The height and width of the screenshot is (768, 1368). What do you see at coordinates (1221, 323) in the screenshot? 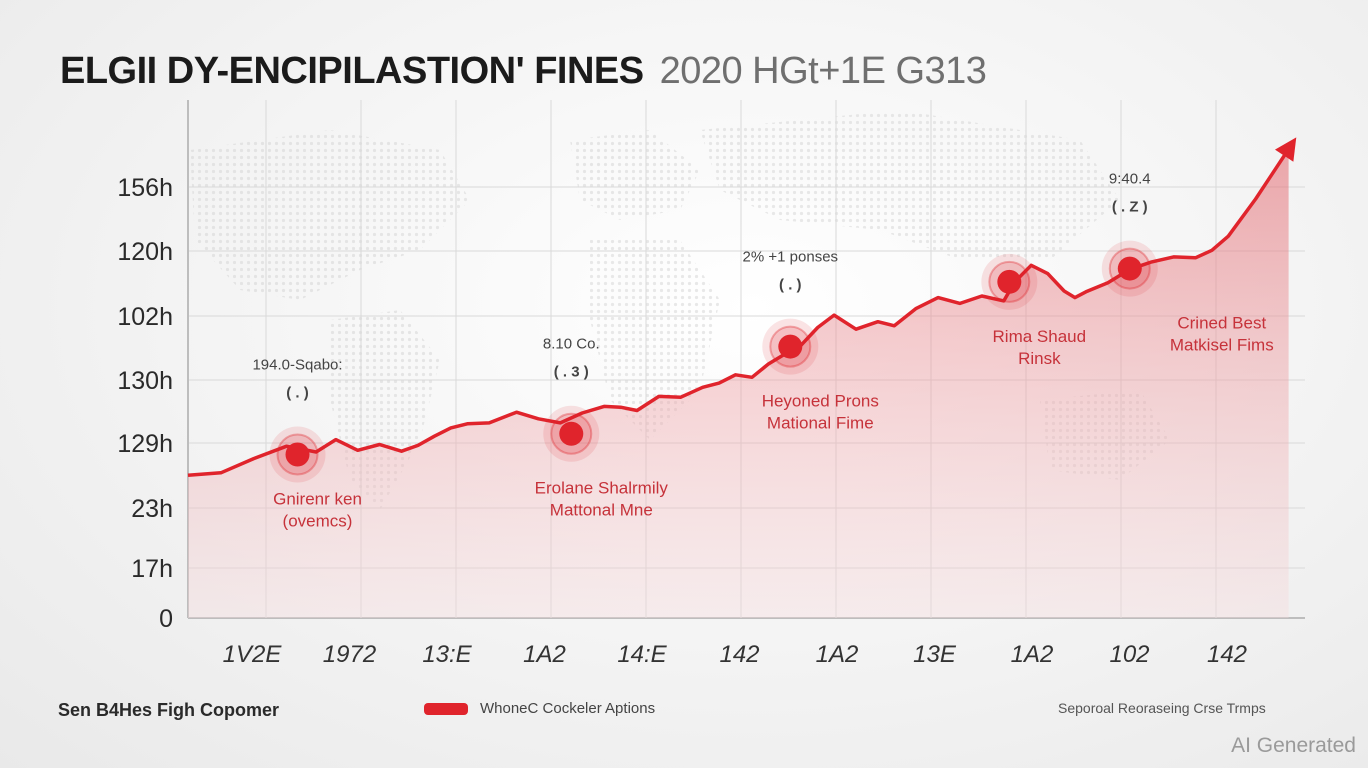
I see `point-caption: Crined Best` at bounding box center [1221, 323].